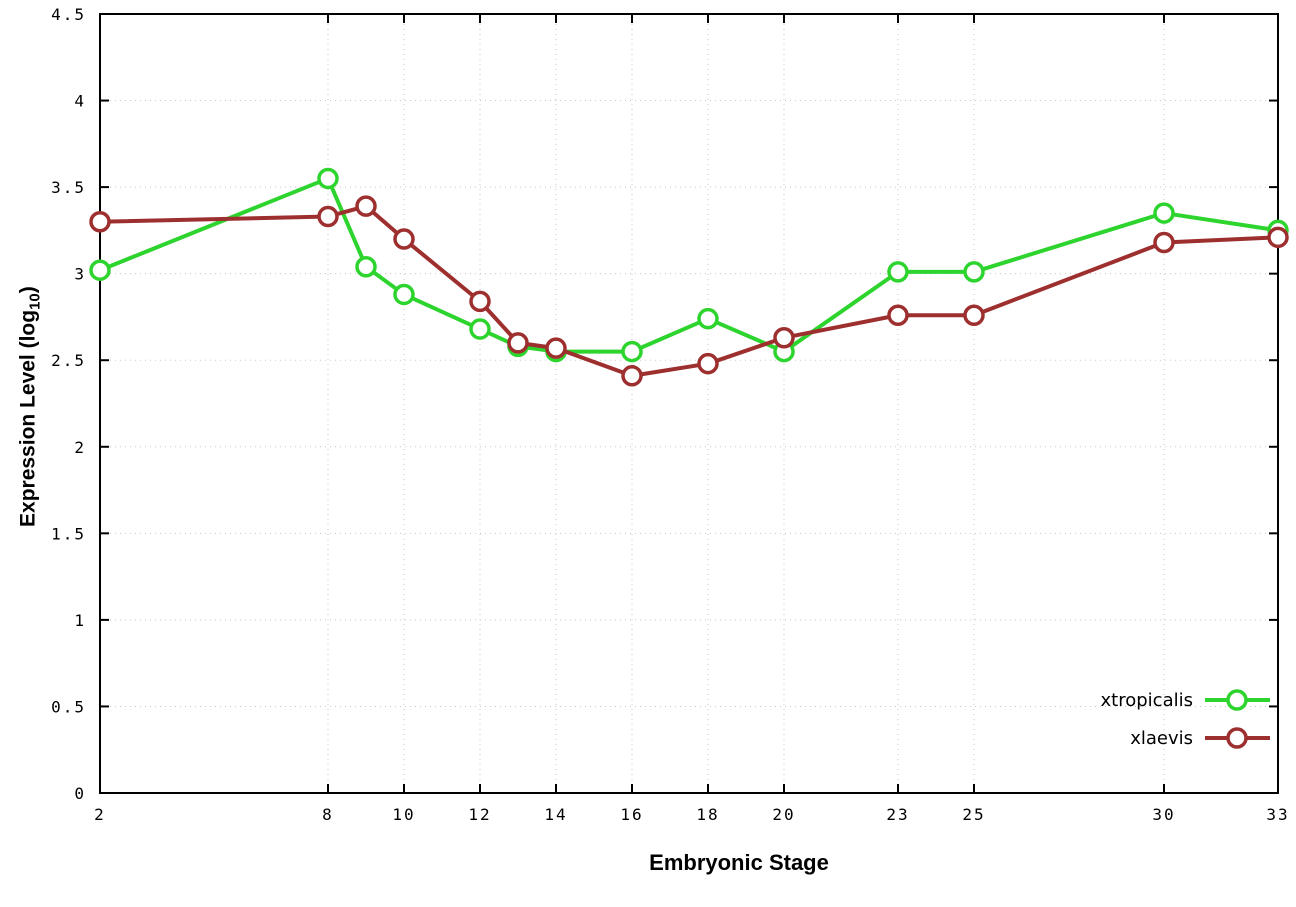  I want to click on x-tick-label: 12, so click(479, 814).